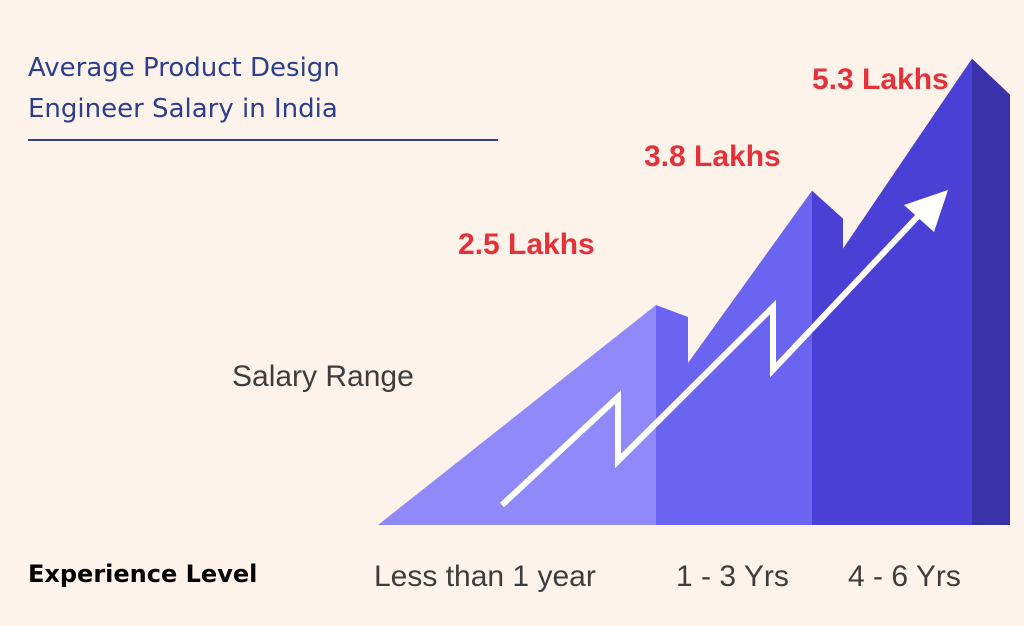  What do you see at coordinates (880, 79) in the screenshot?
I see `value-label-3: 5.3 Lakhs` at bounding box center [880, 79].